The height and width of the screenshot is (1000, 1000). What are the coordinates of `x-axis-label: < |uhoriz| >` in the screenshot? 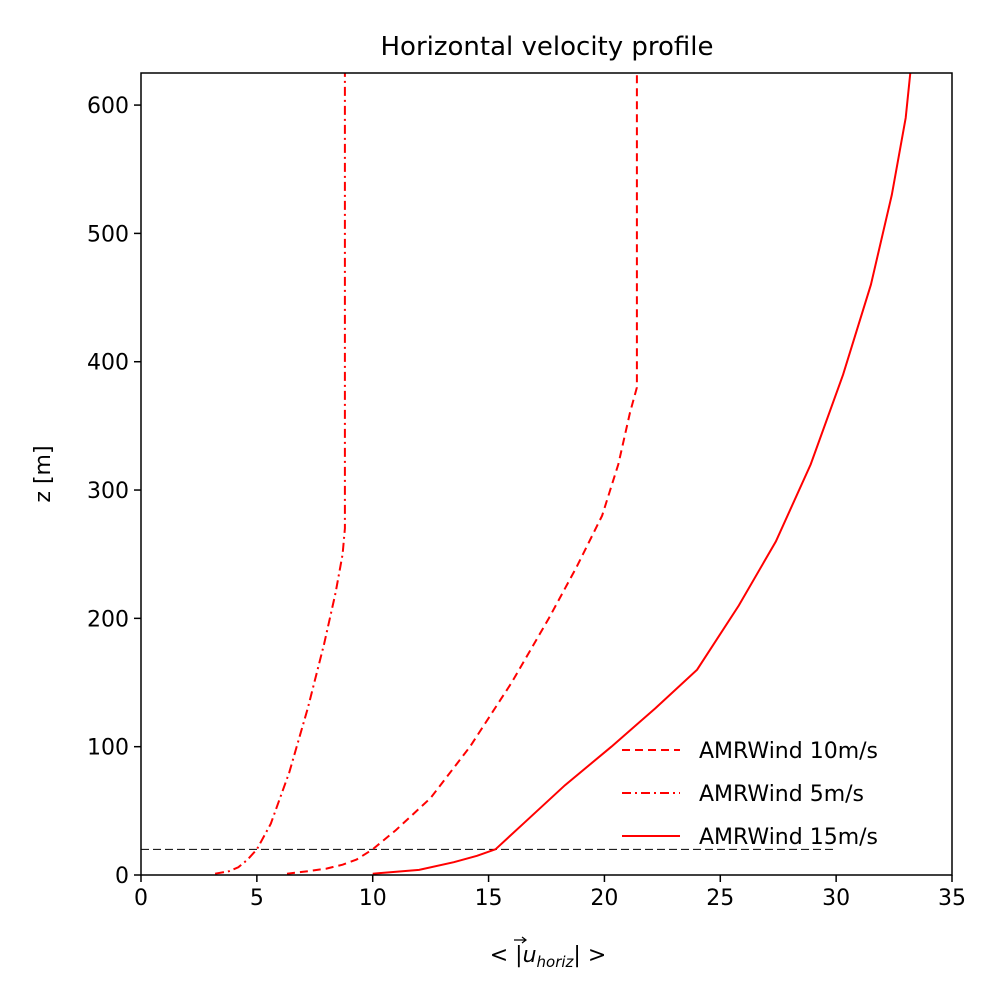 It's located at (548, 957).